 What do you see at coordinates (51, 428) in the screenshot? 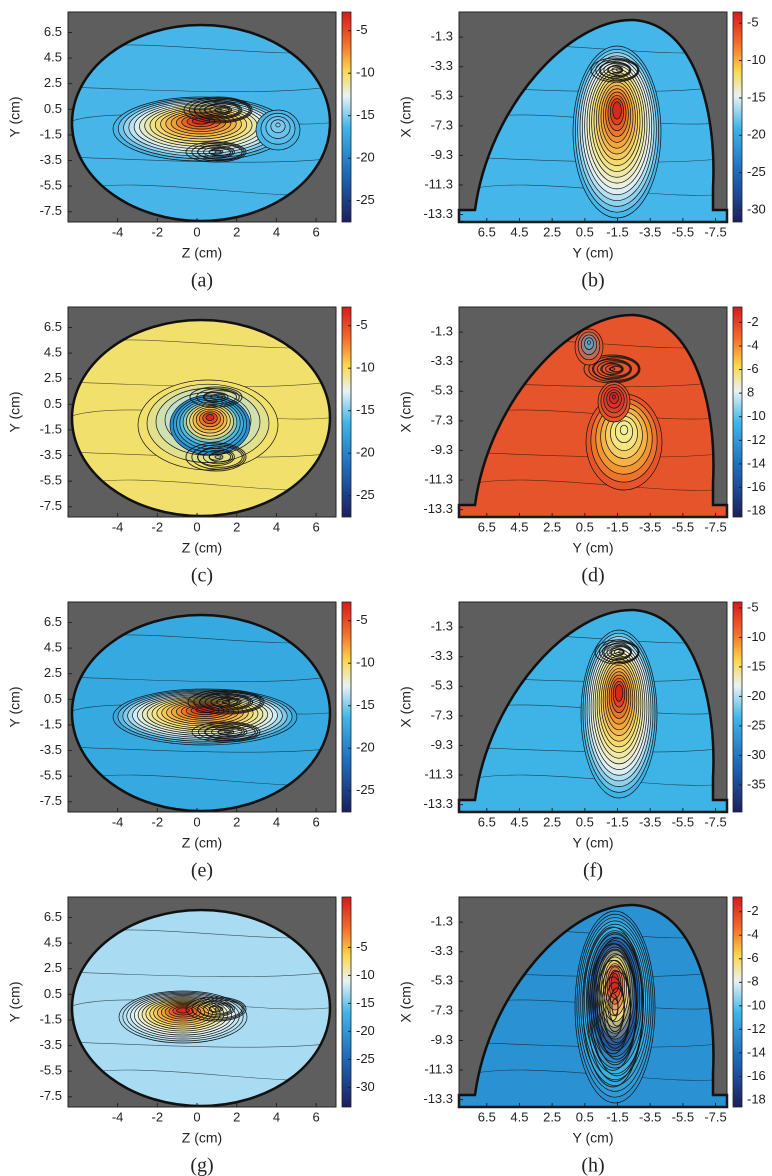
I see `y-tick-label: -1.5` at bounding box center [51, 428].